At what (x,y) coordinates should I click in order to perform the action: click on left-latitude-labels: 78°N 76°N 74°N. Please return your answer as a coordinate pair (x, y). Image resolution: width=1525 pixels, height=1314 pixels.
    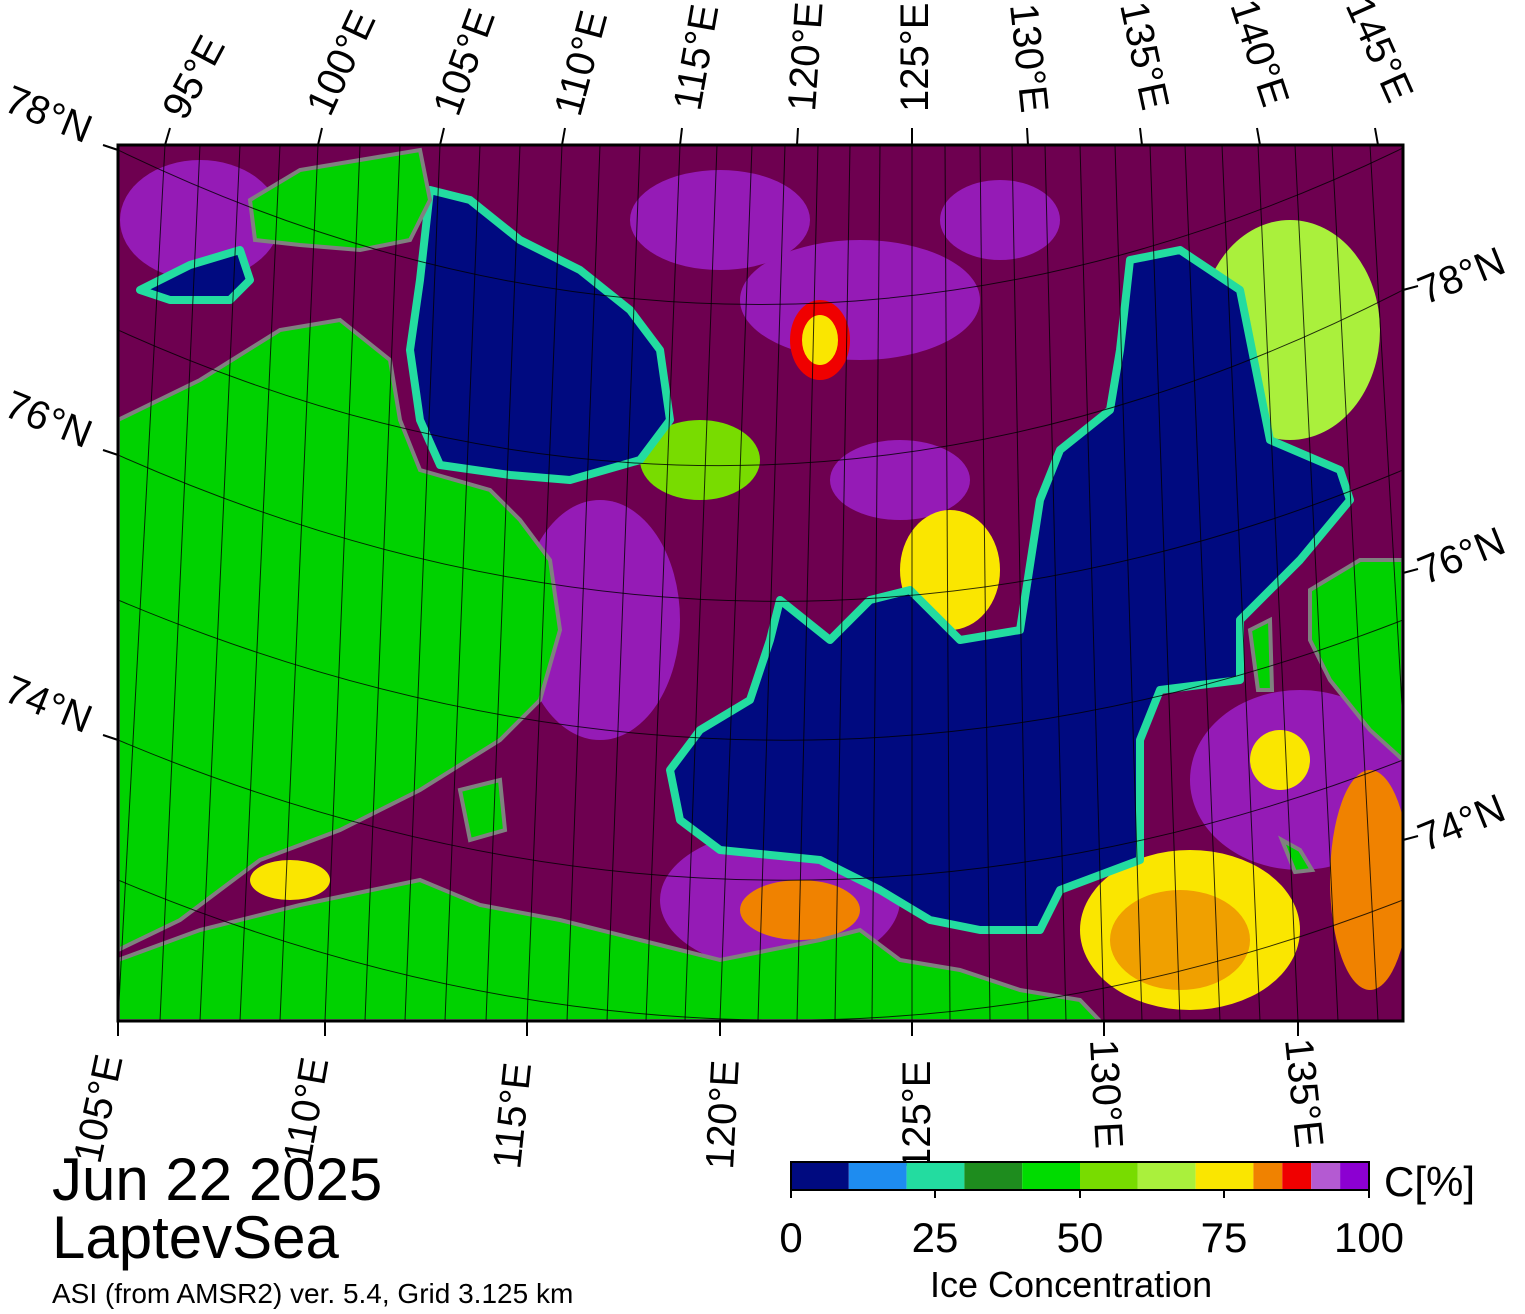
    Looking at the image, I should click on (49, 410).